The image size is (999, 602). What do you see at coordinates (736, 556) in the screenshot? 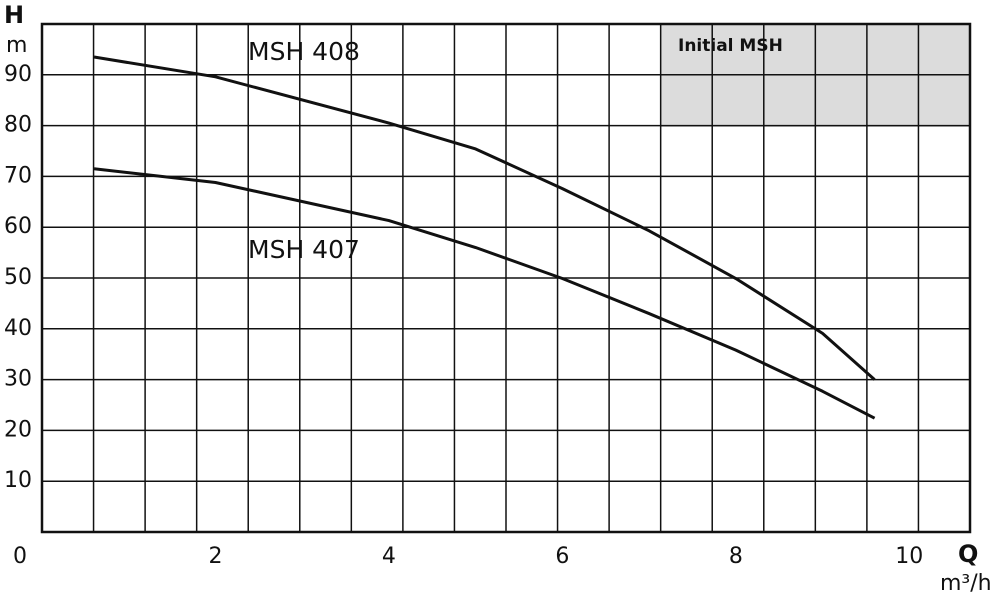
I see `x-tick-label: 8` at bounding box center [736, 556].